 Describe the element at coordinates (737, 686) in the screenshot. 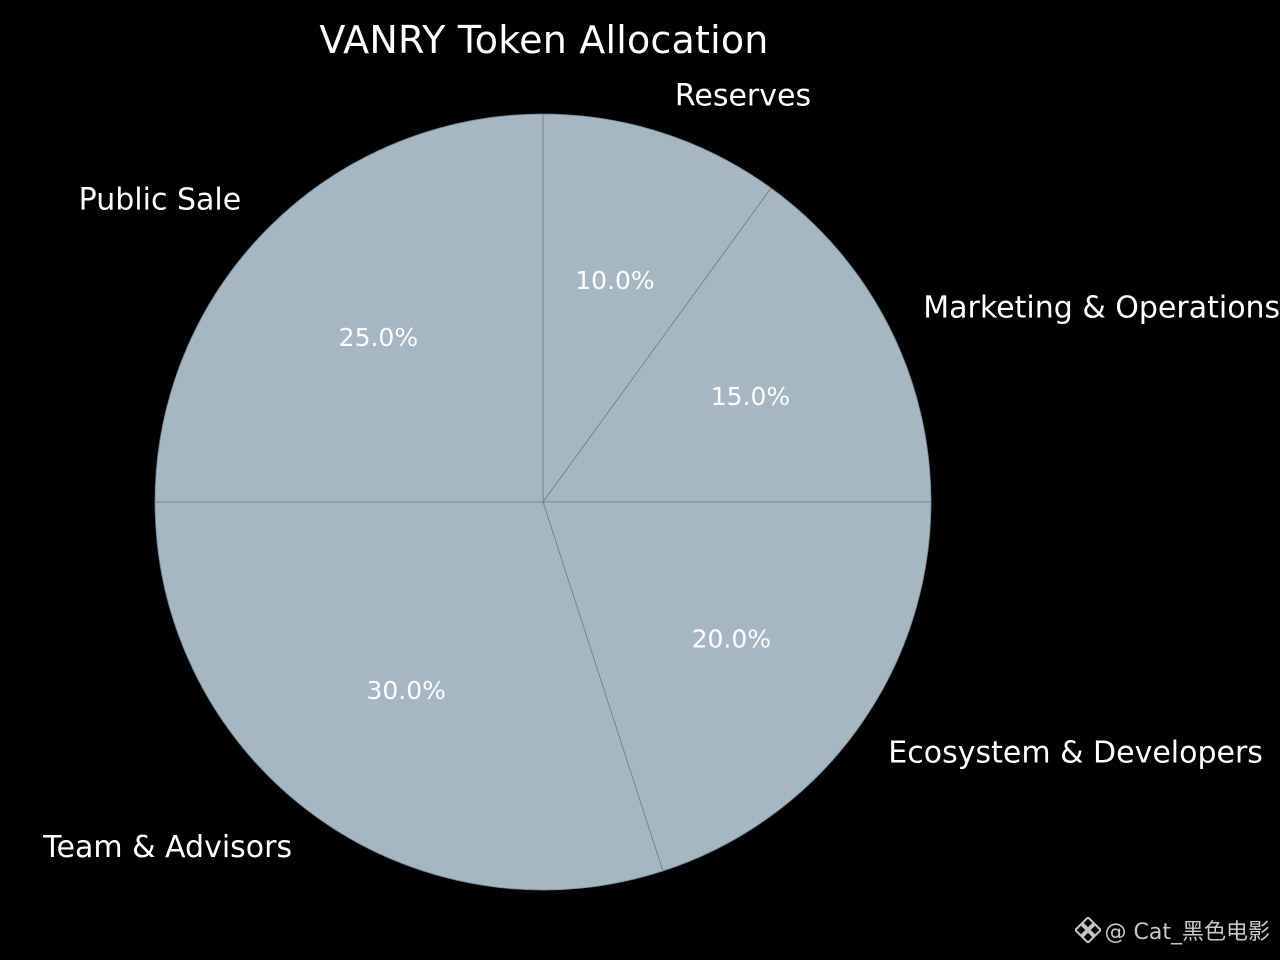

I see `pie-slice-ecosystem-developers` at that location.